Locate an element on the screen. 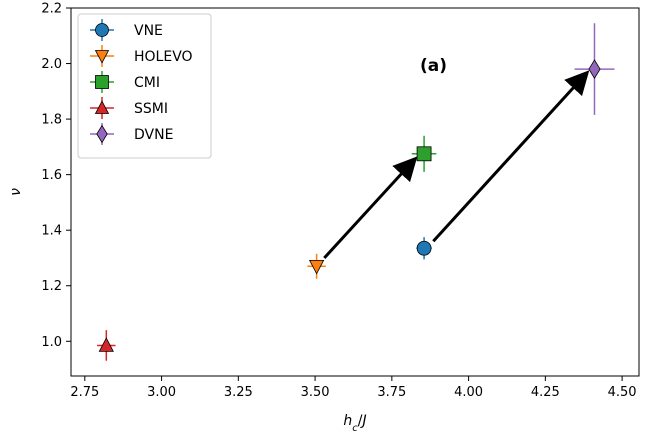 The image size is (662, 432). y-tick-label: 2.2 is located at coordinates (51, 9).